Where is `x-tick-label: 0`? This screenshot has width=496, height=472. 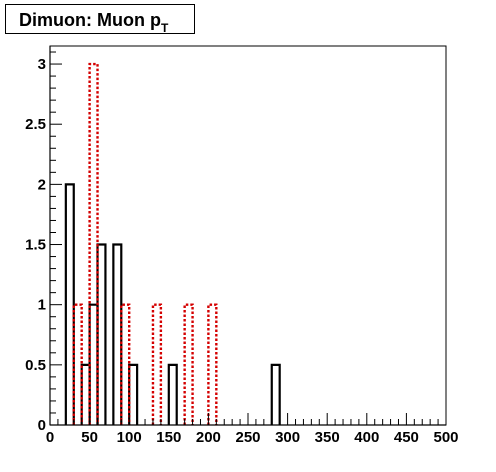 x-tick-label: 0 is located at coordinates (50, 437).